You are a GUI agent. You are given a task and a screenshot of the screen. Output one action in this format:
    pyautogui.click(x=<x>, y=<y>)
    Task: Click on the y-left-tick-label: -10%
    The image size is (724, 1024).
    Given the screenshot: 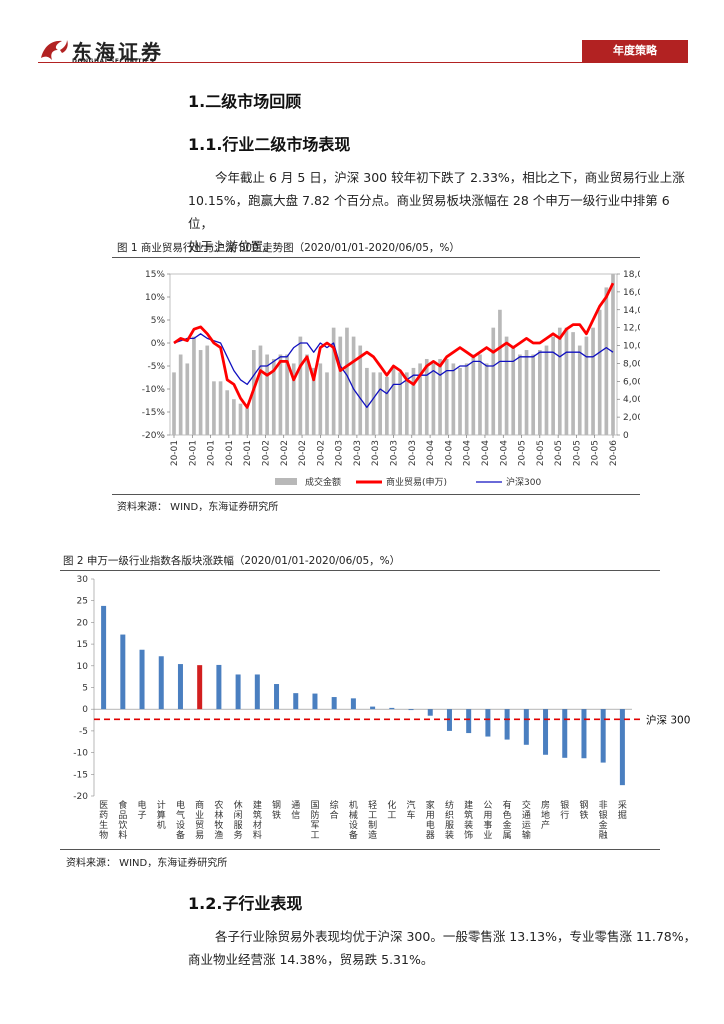 What is the action you would take?
    pyautogui.click(x=154, y=390)
    